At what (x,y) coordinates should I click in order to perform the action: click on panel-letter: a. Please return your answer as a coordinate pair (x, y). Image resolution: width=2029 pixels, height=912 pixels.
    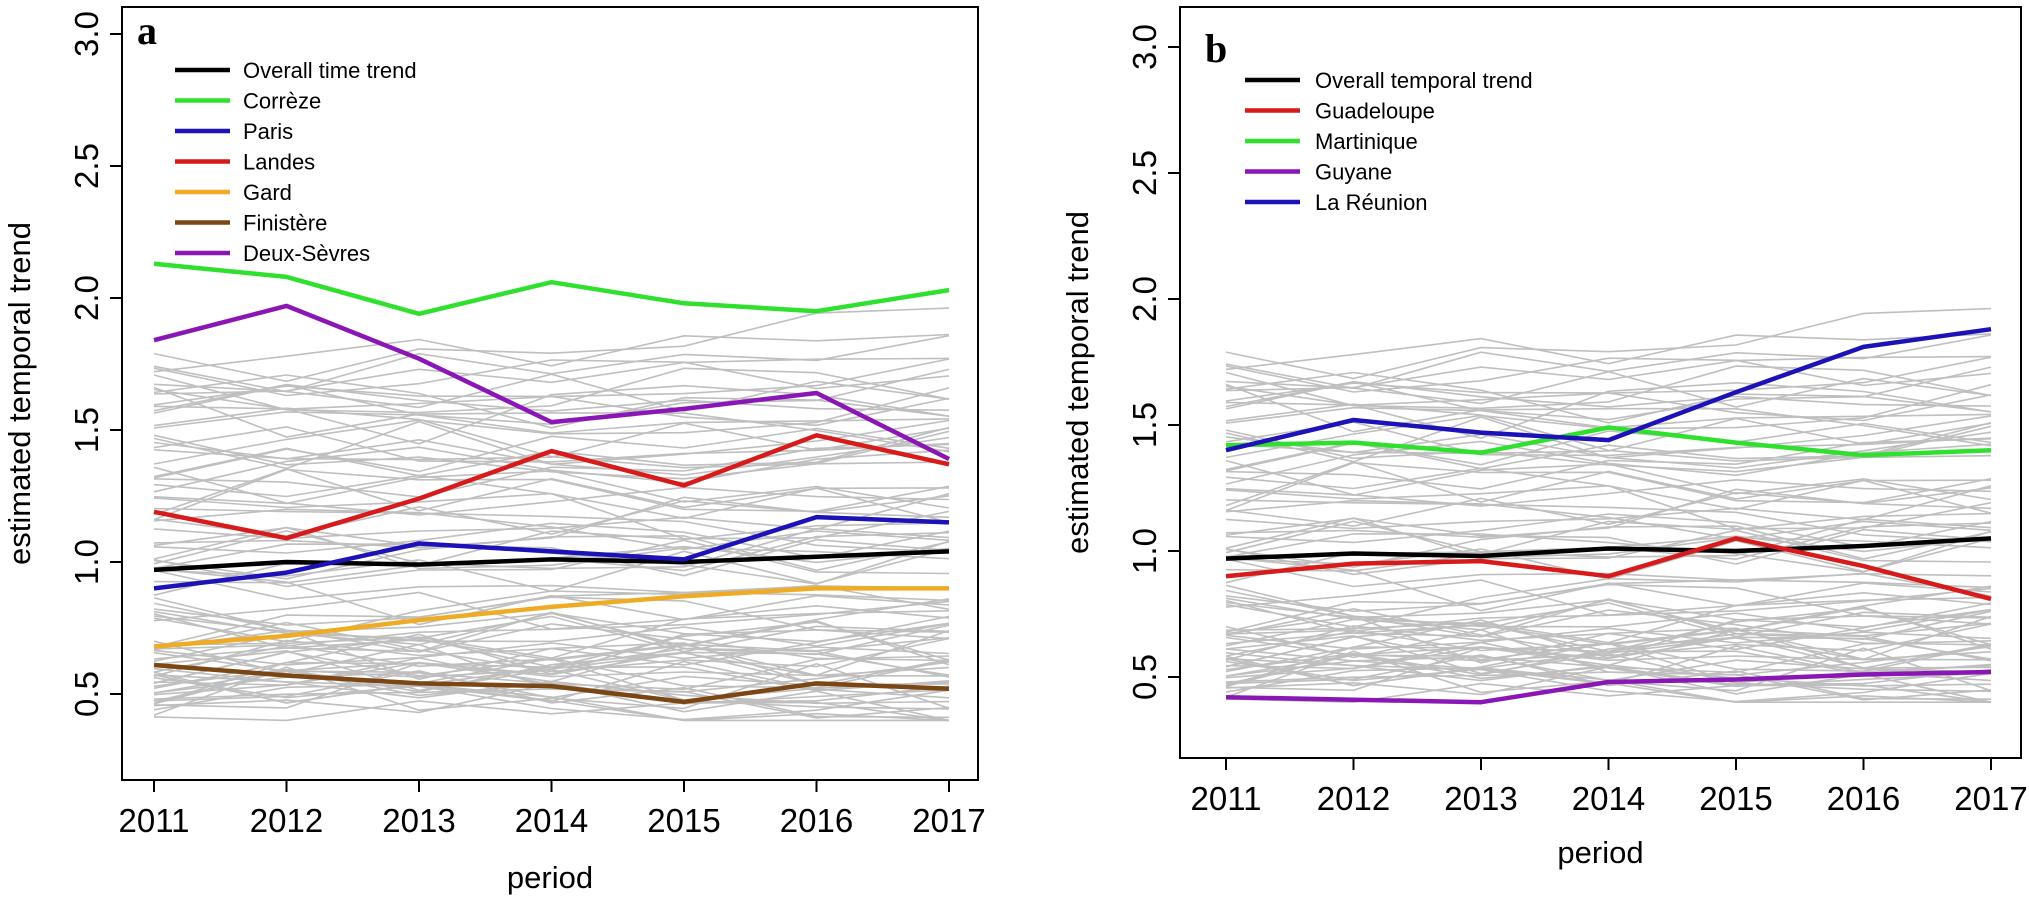
    Looking at the image, I should click on (147, 30).